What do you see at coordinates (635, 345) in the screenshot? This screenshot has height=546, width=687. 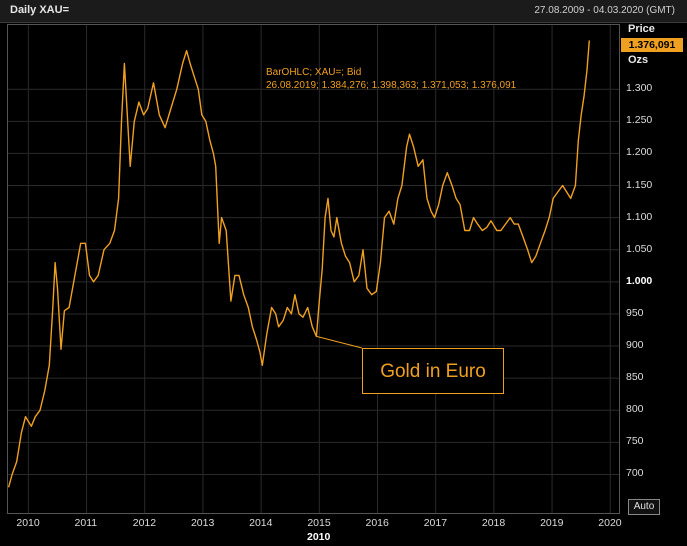 I see `y-tick-label: 900` at bounding box center [635, 345].